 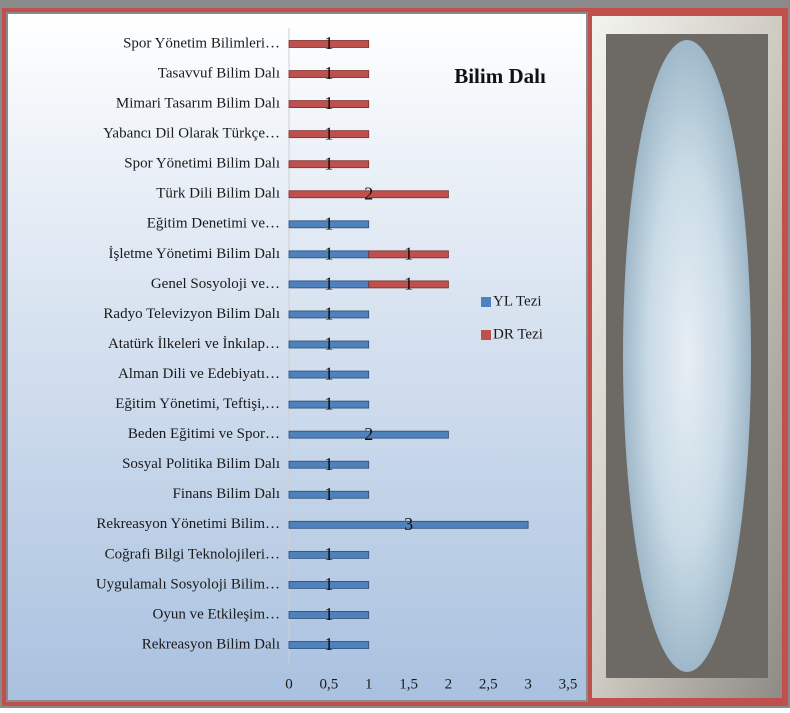 What do you see at coordinates (289, 684) in the screenshot?
I see `x-tick-label: 0` at bounding box center [289, 684].